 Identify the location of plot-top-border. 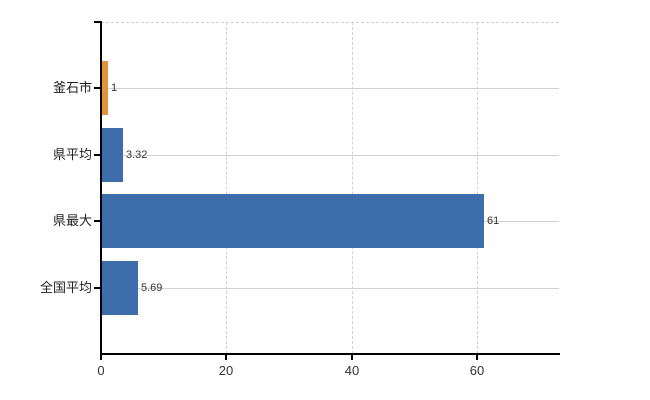
(330, 22).